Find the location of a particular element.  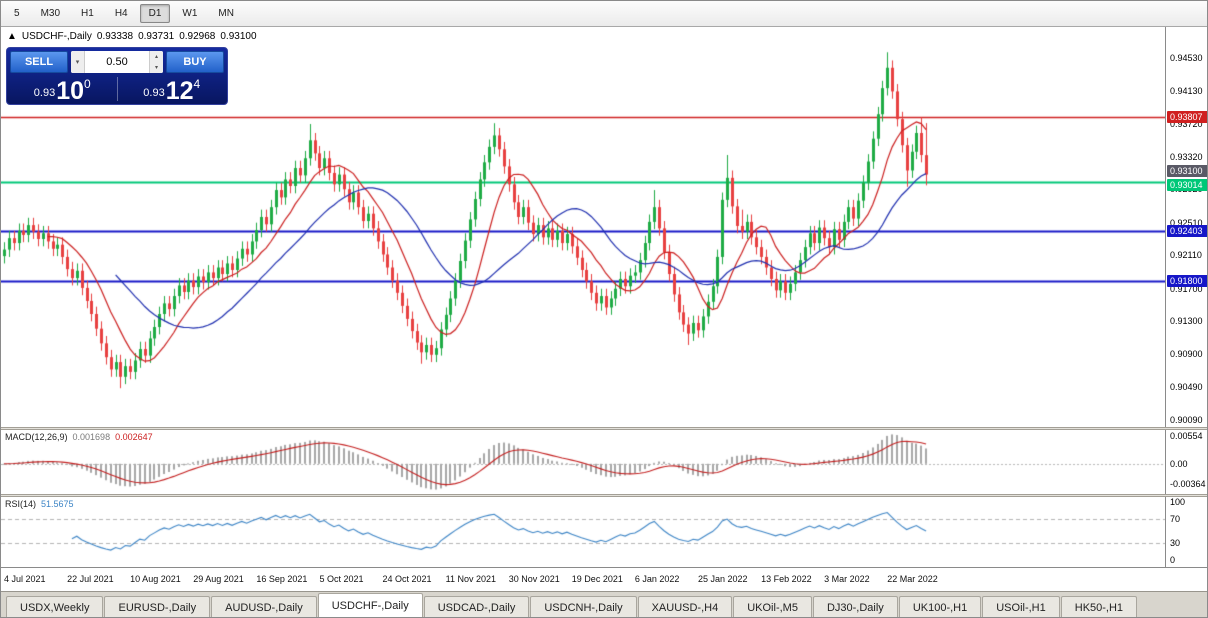

sell-price-big: 10 is located at coordinates (70, 90).